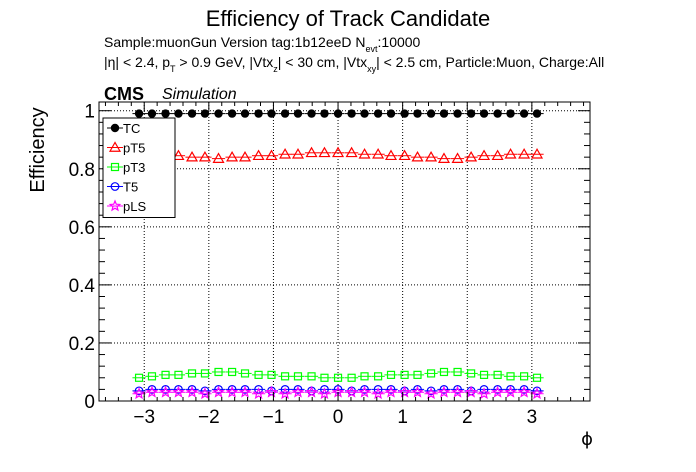 The image size is (696, 472). What do you see at coordinates (134, 206) in the screenshot?
I see `legend-label-pls: pLS` at bounding box center [134, 206].